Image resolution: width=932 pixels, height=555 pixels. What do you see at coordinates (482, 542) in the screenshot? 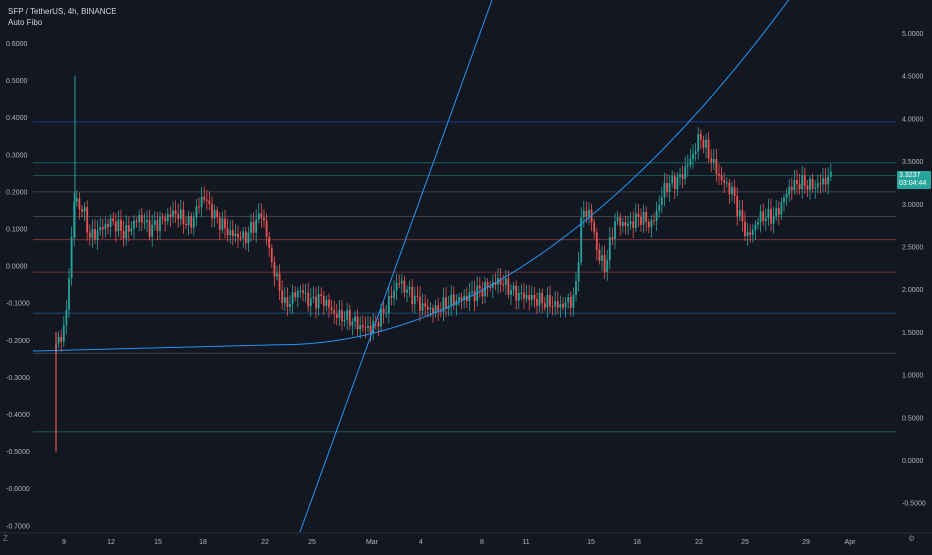
I see `time-axis-tick: 8` at bounding box center [482, 542].